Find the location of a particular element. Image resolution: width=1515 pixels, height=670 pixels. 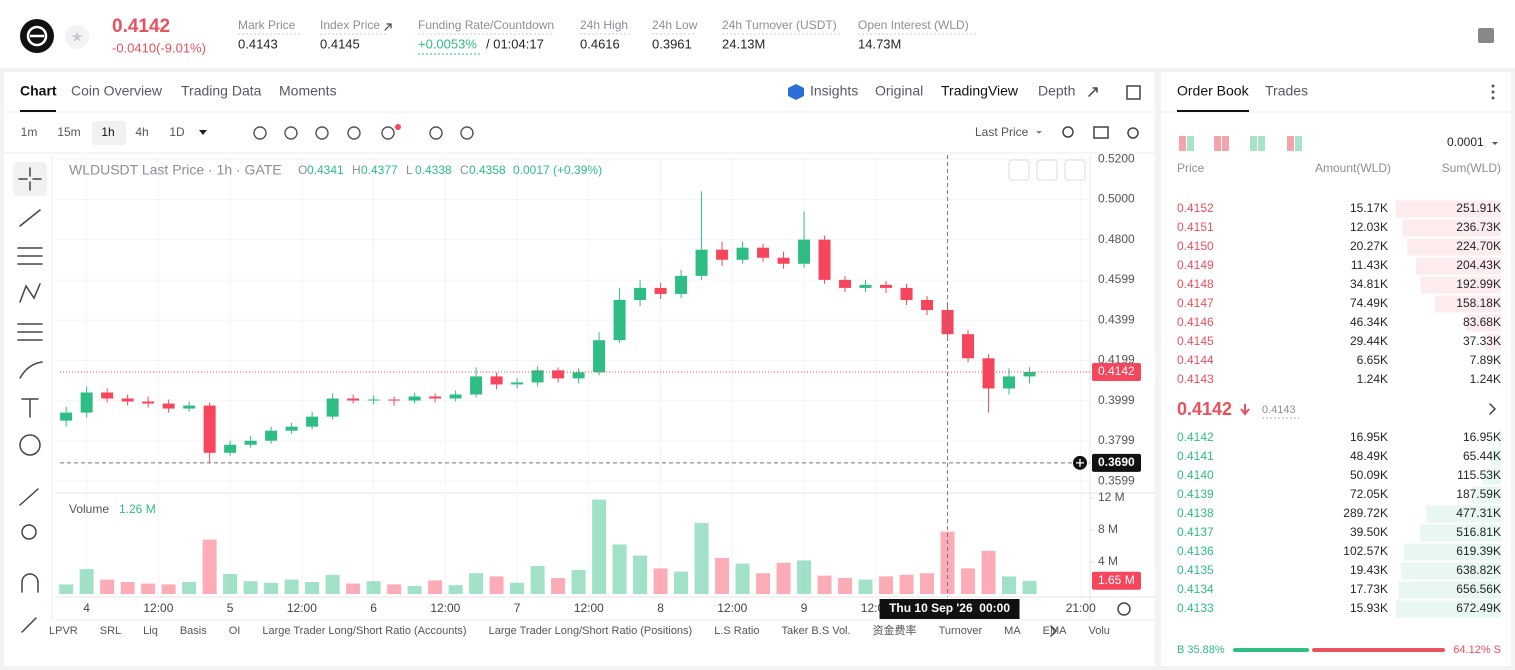

ob-price: 0.4136 is located at coordinates (1195, 551).